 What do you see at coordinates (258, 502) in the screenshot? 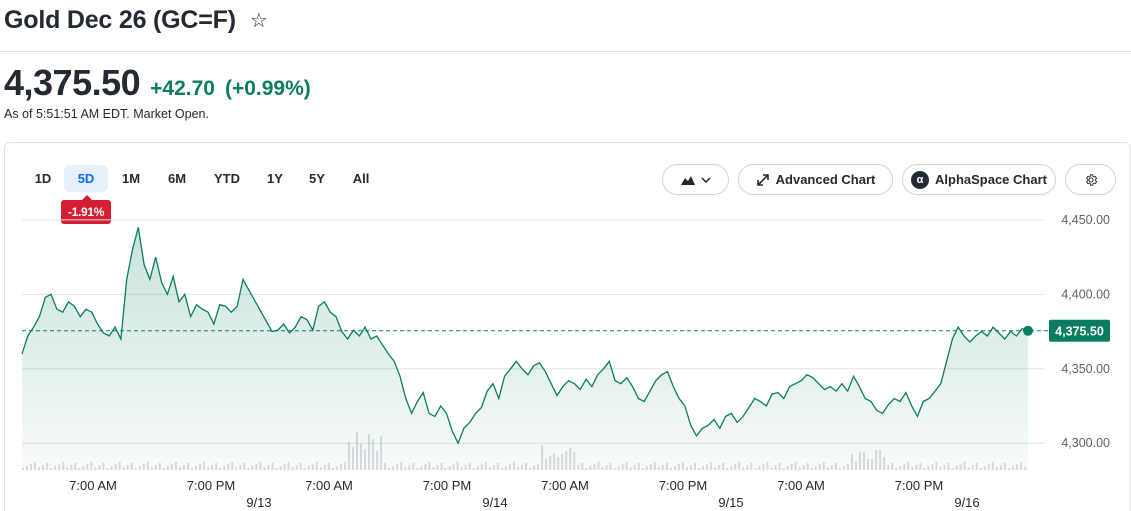
I see `x-date-label: 9/13` at bounding box center [258, 502].